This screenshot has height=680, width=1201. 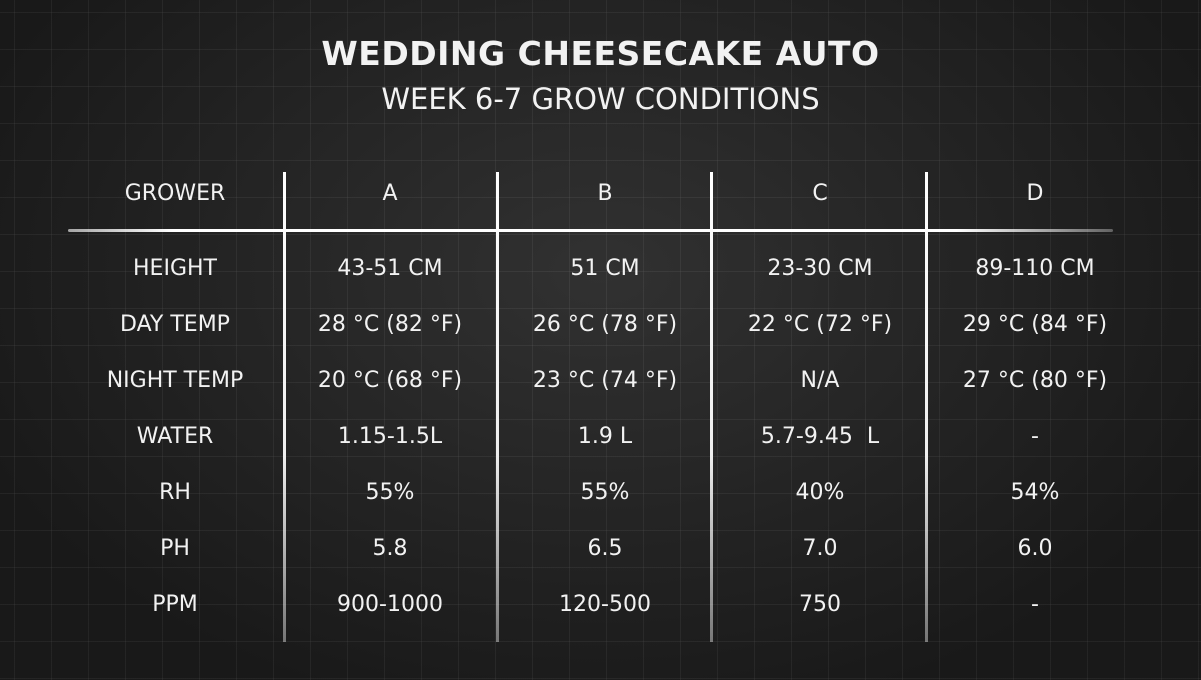 What do you see at coordinates (390, 380) in the screenshot?
I see `table-cell: 20 °C (68 °F)` at bounding box center [390, 380].